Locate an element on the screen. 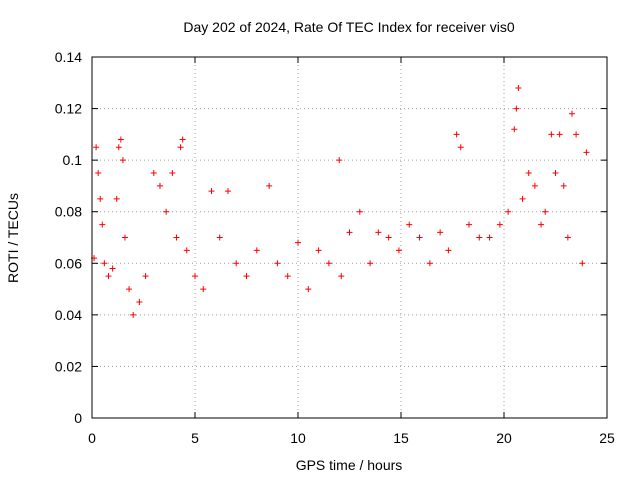 This screenshot has width=640, height=480. x-tick-label: 0 is located at coordinates (92, 438).